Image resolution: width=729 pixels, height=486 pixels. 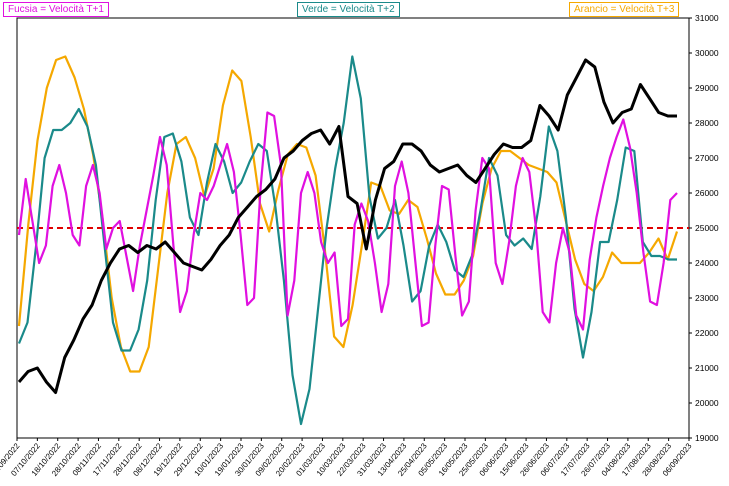 What do you see at coordinates (707, 123) in the screenshot?
I see `y-tick-label: 28000` at bounding box center [707, 123].